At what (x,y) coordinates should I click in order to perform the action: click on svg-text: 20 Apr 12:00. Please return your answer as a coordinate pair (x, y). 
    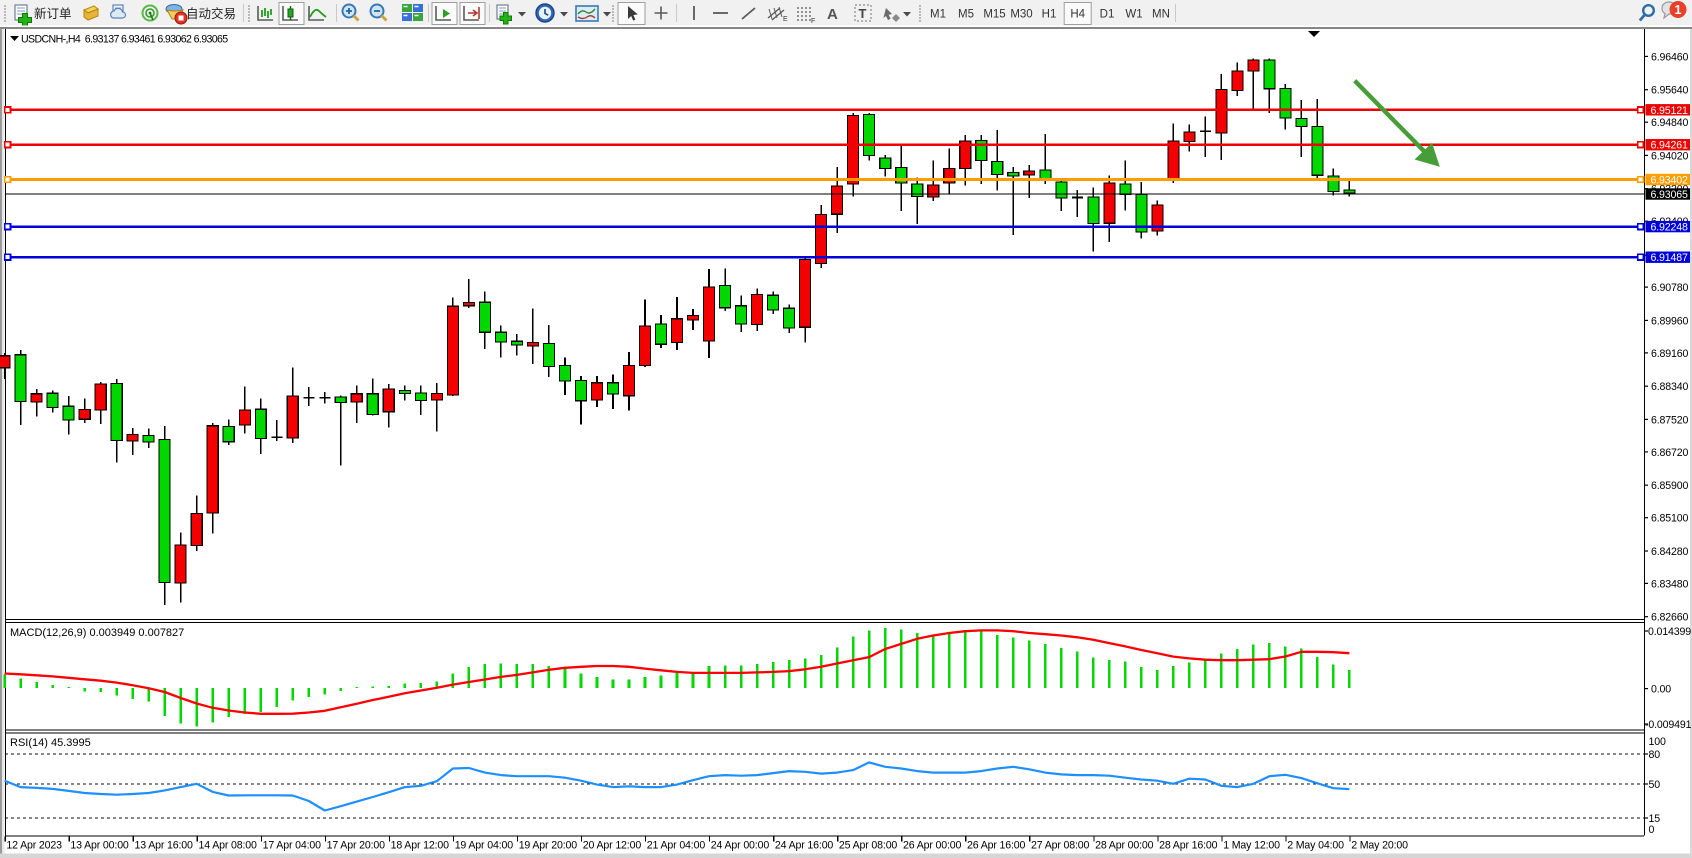
    Looking at the image, I should click on (612, 846).